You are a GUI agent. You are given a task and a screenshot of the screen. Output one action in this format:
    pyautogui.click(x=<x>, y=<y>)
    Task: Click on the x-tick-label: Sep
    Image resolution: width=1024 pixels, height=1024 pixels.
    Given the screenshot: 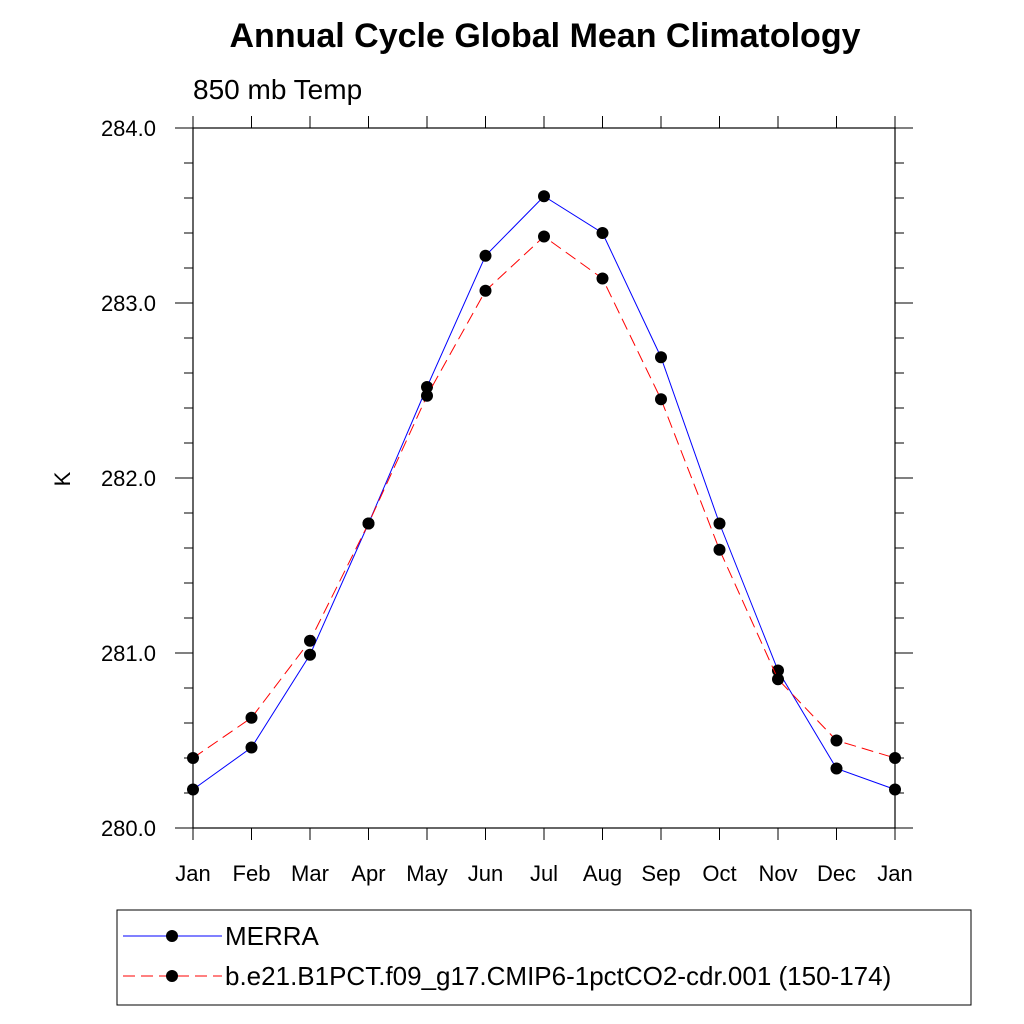 What is the action you would take?
    pyautogui.click(x=660, y=873)
    